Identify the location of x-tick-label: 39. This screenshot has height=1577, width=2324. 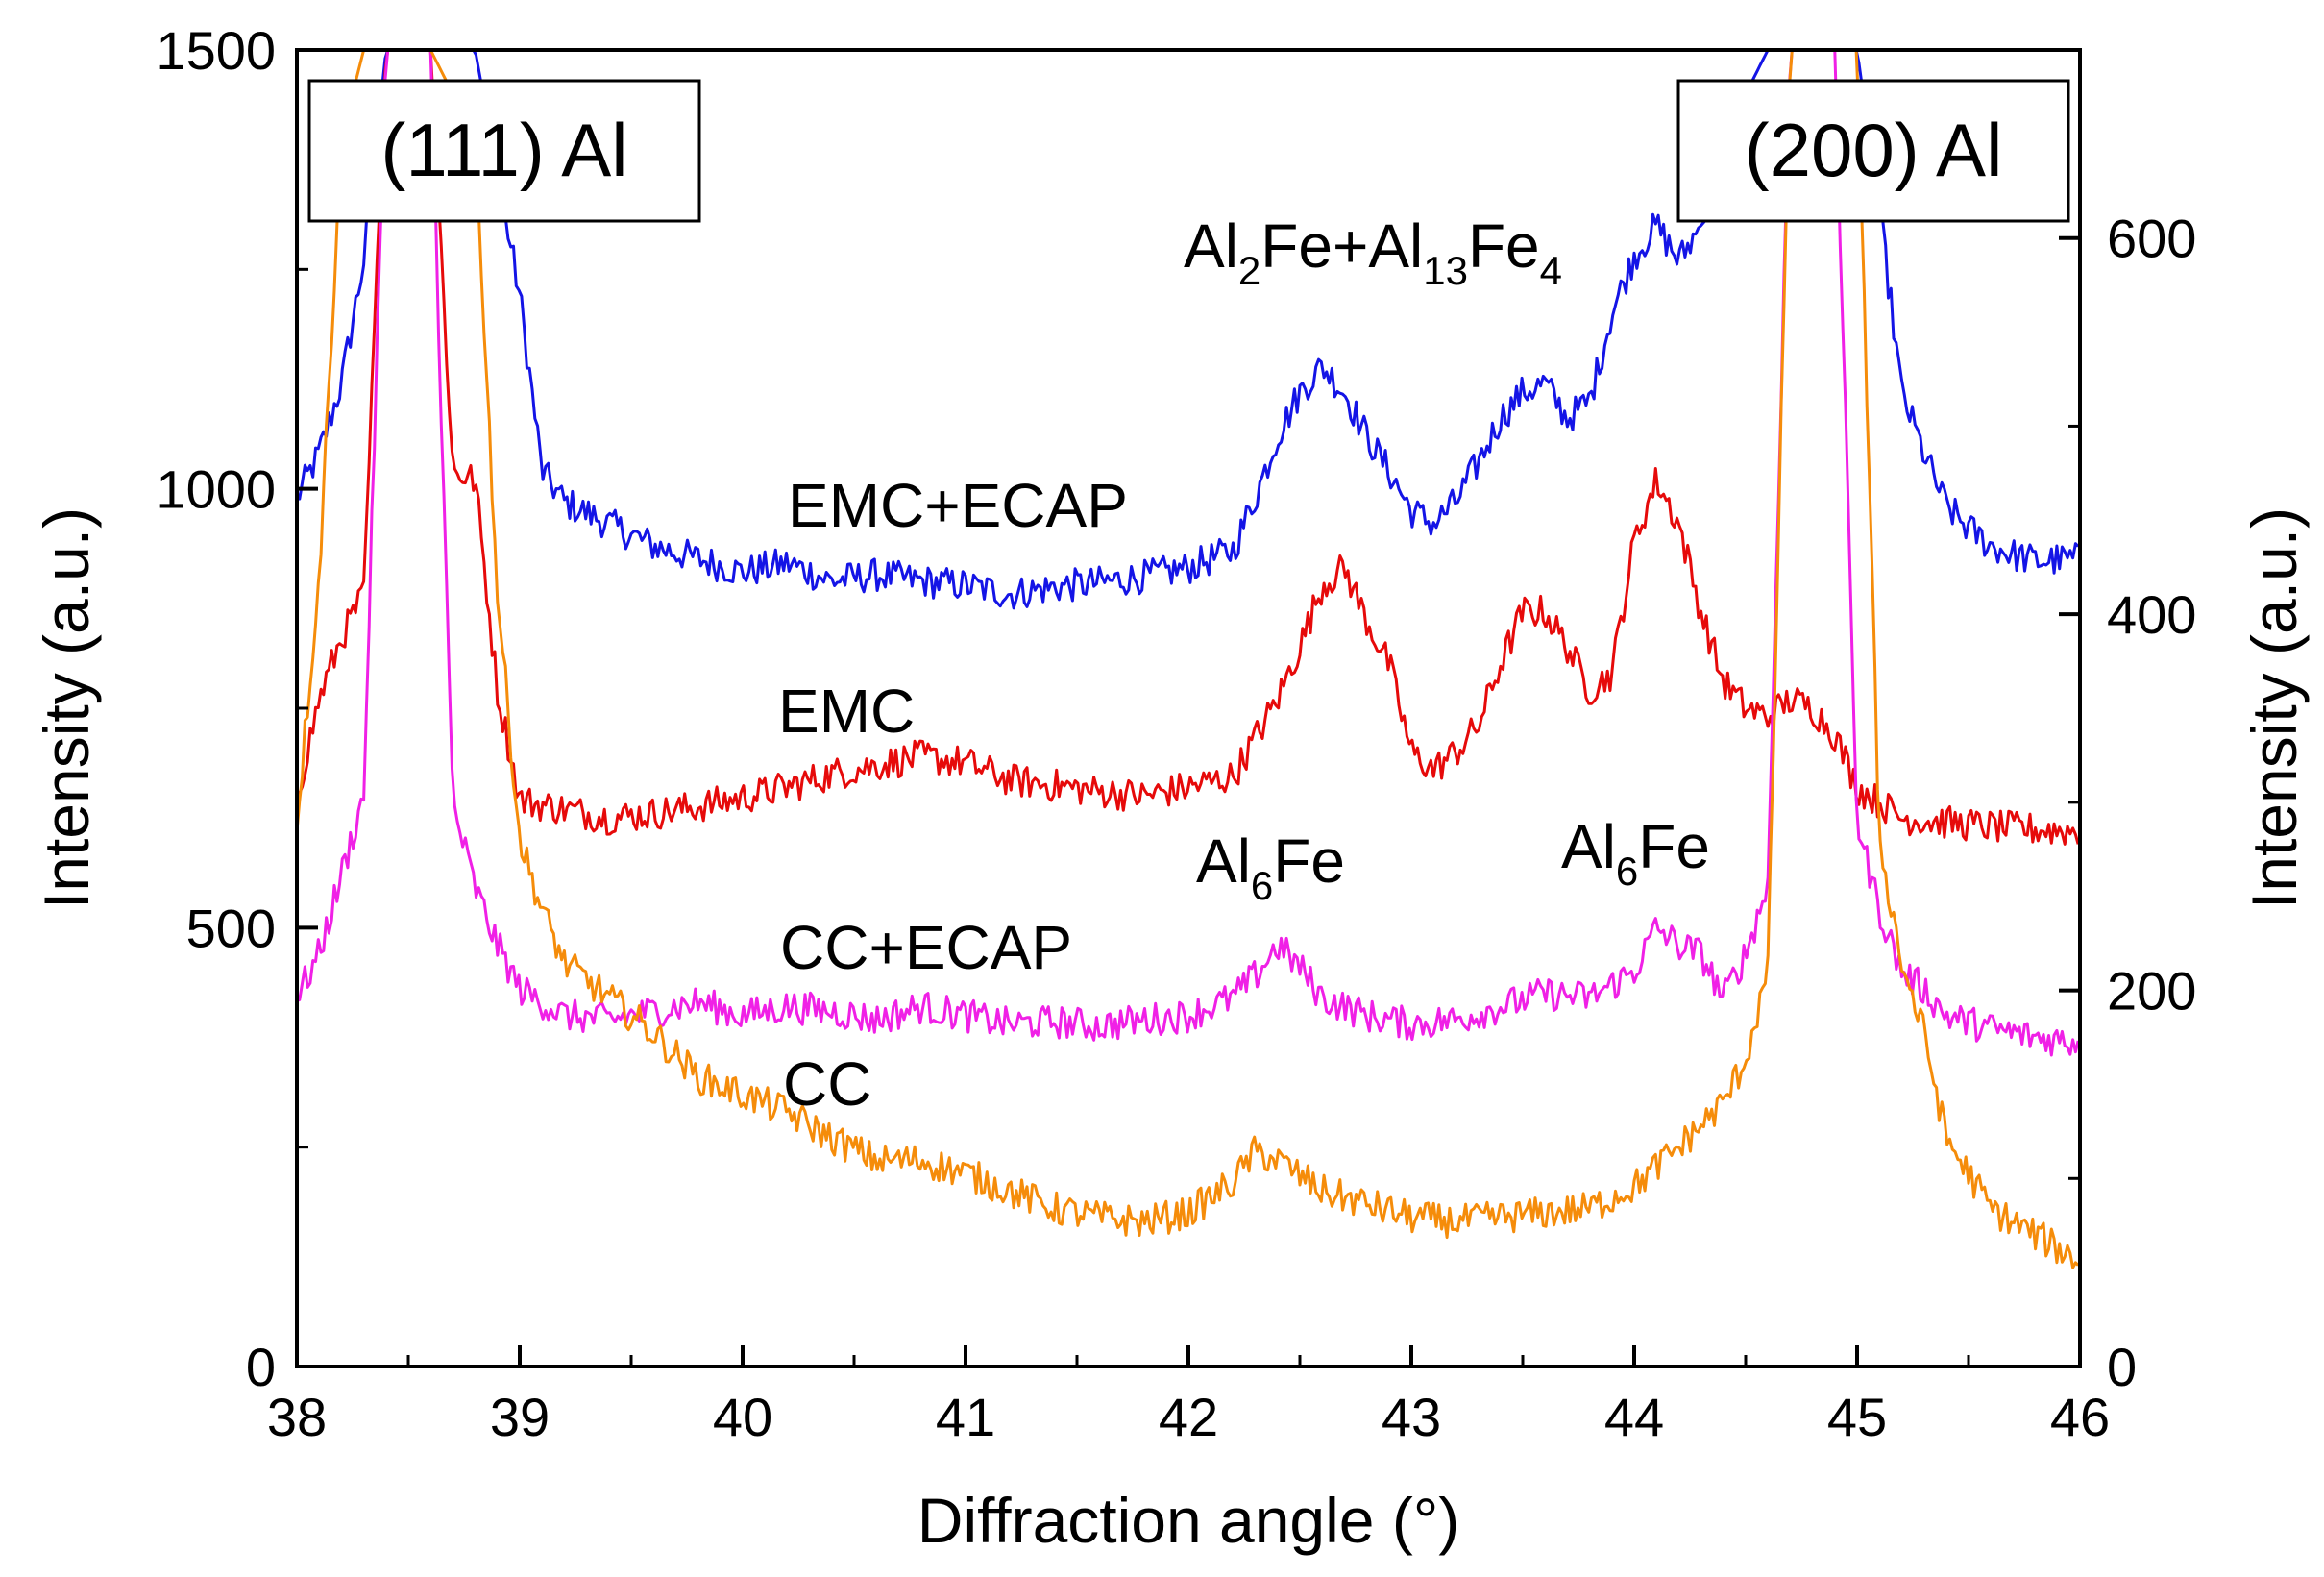
(520, 1417).